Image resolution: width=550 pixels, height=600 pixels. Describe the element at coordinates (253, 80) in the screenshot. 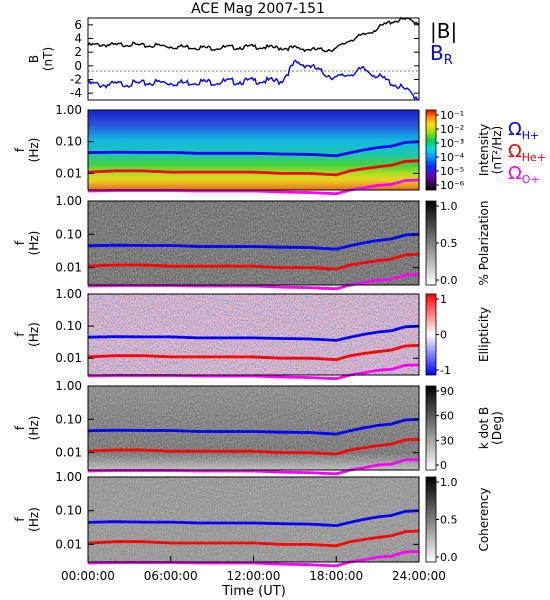

I see `radial-BR-line` at that location.